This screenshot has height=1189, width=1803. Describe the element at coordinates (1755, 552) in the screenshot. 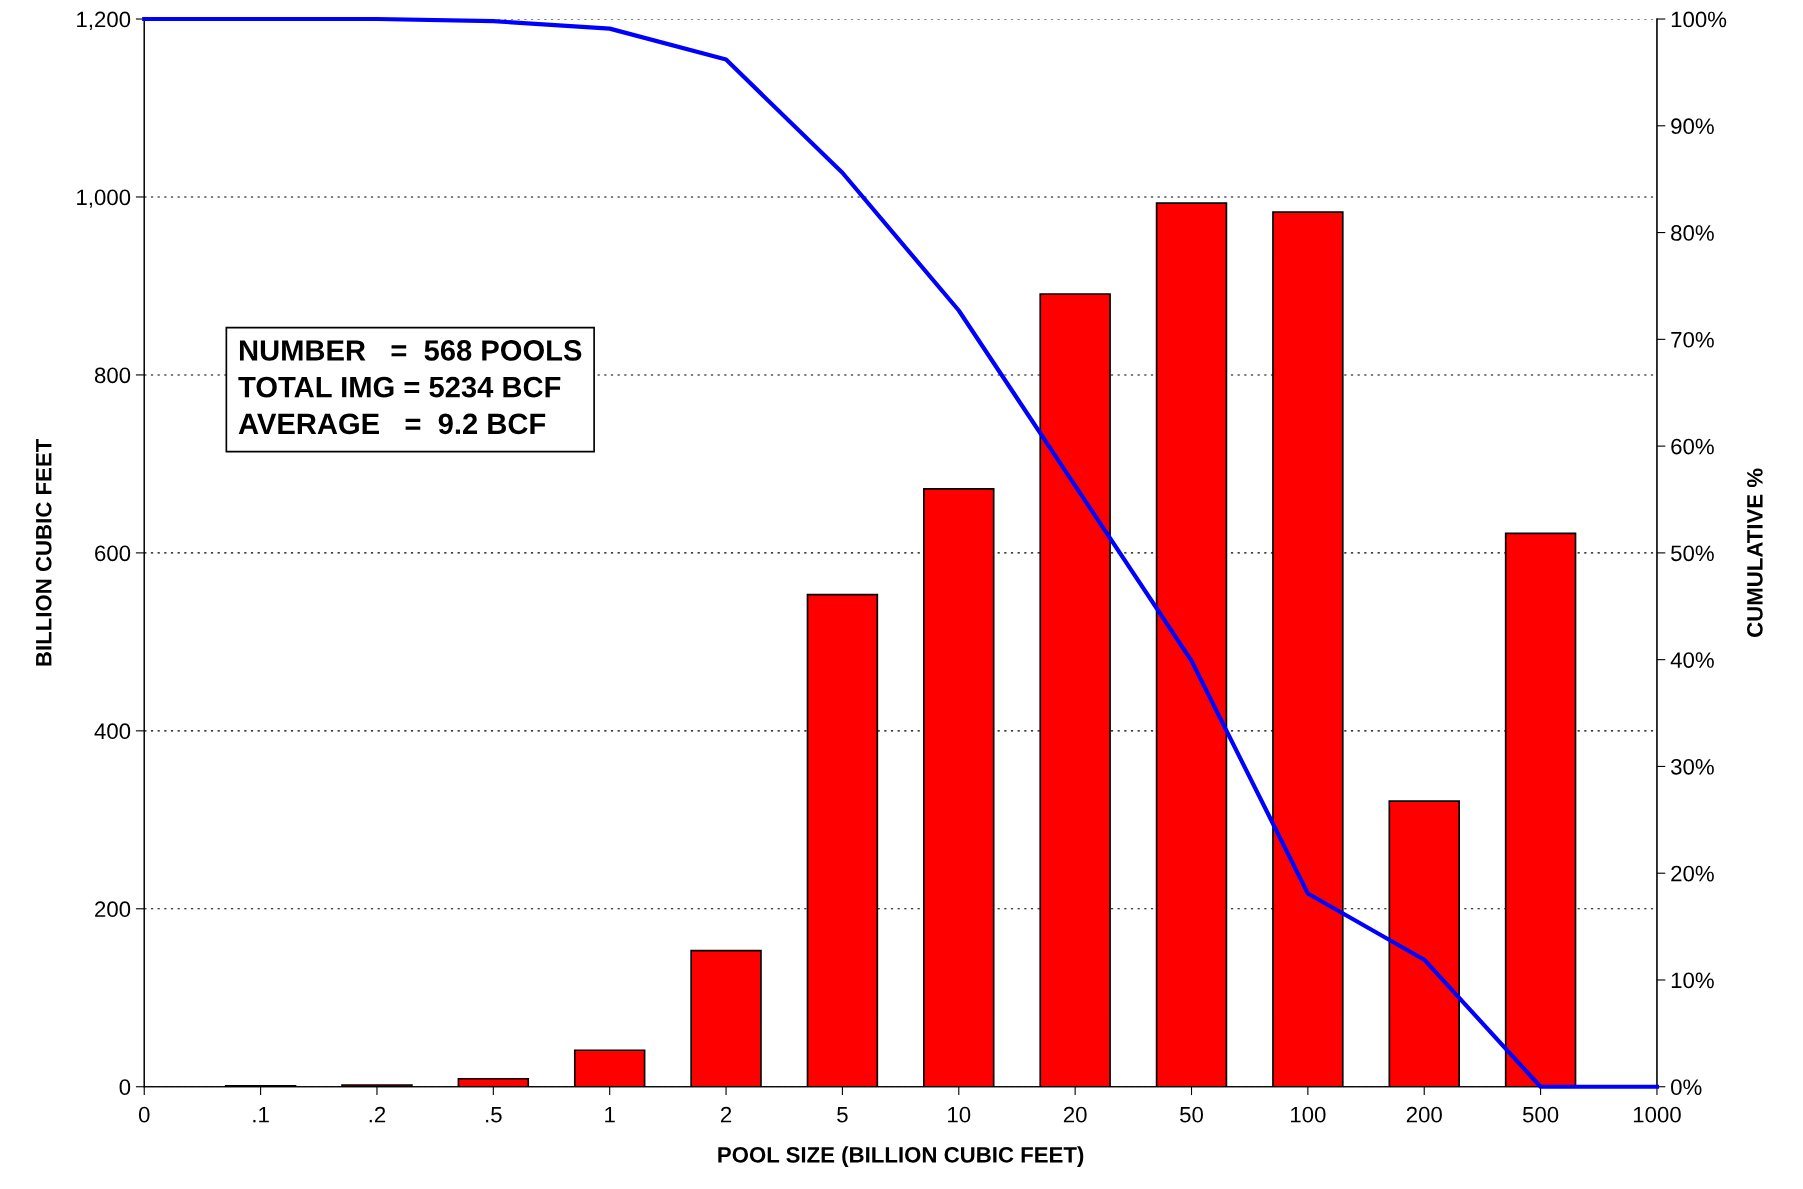

I see `y2-axis-title: CUMULATIVE %` at that location.